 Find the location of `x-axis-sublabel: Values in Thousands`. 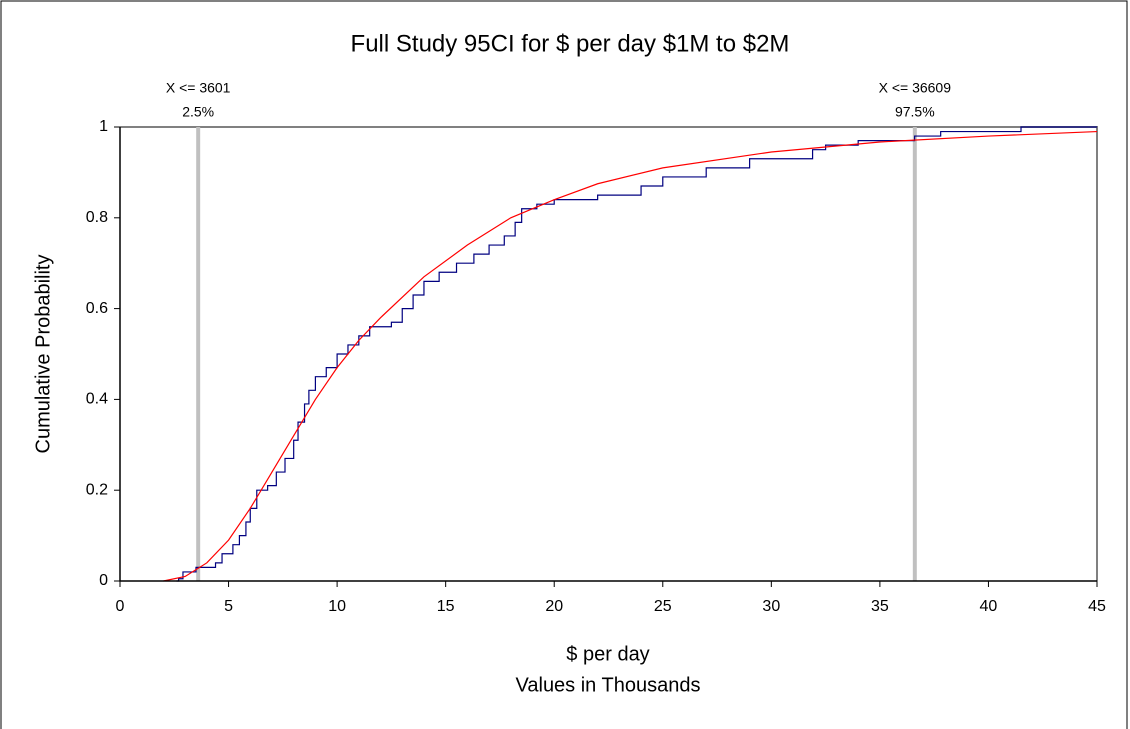

x-axis-sublabel: Values in Thousands is located at coordinates (608, 685).